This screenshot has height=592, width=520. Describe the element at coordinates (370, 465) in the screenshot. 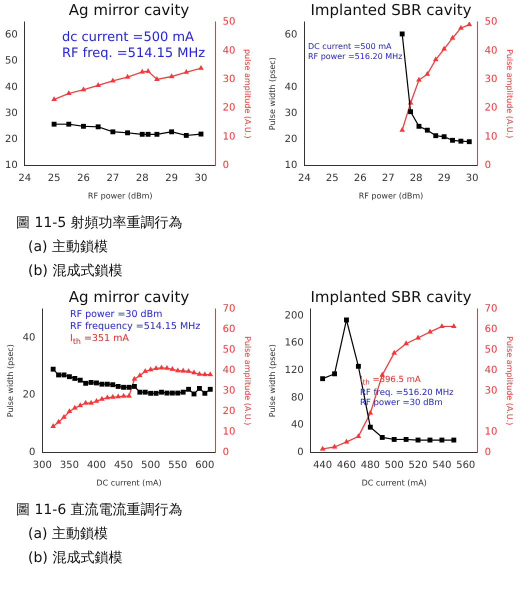

I see `x-tick-label: 480` at that location.